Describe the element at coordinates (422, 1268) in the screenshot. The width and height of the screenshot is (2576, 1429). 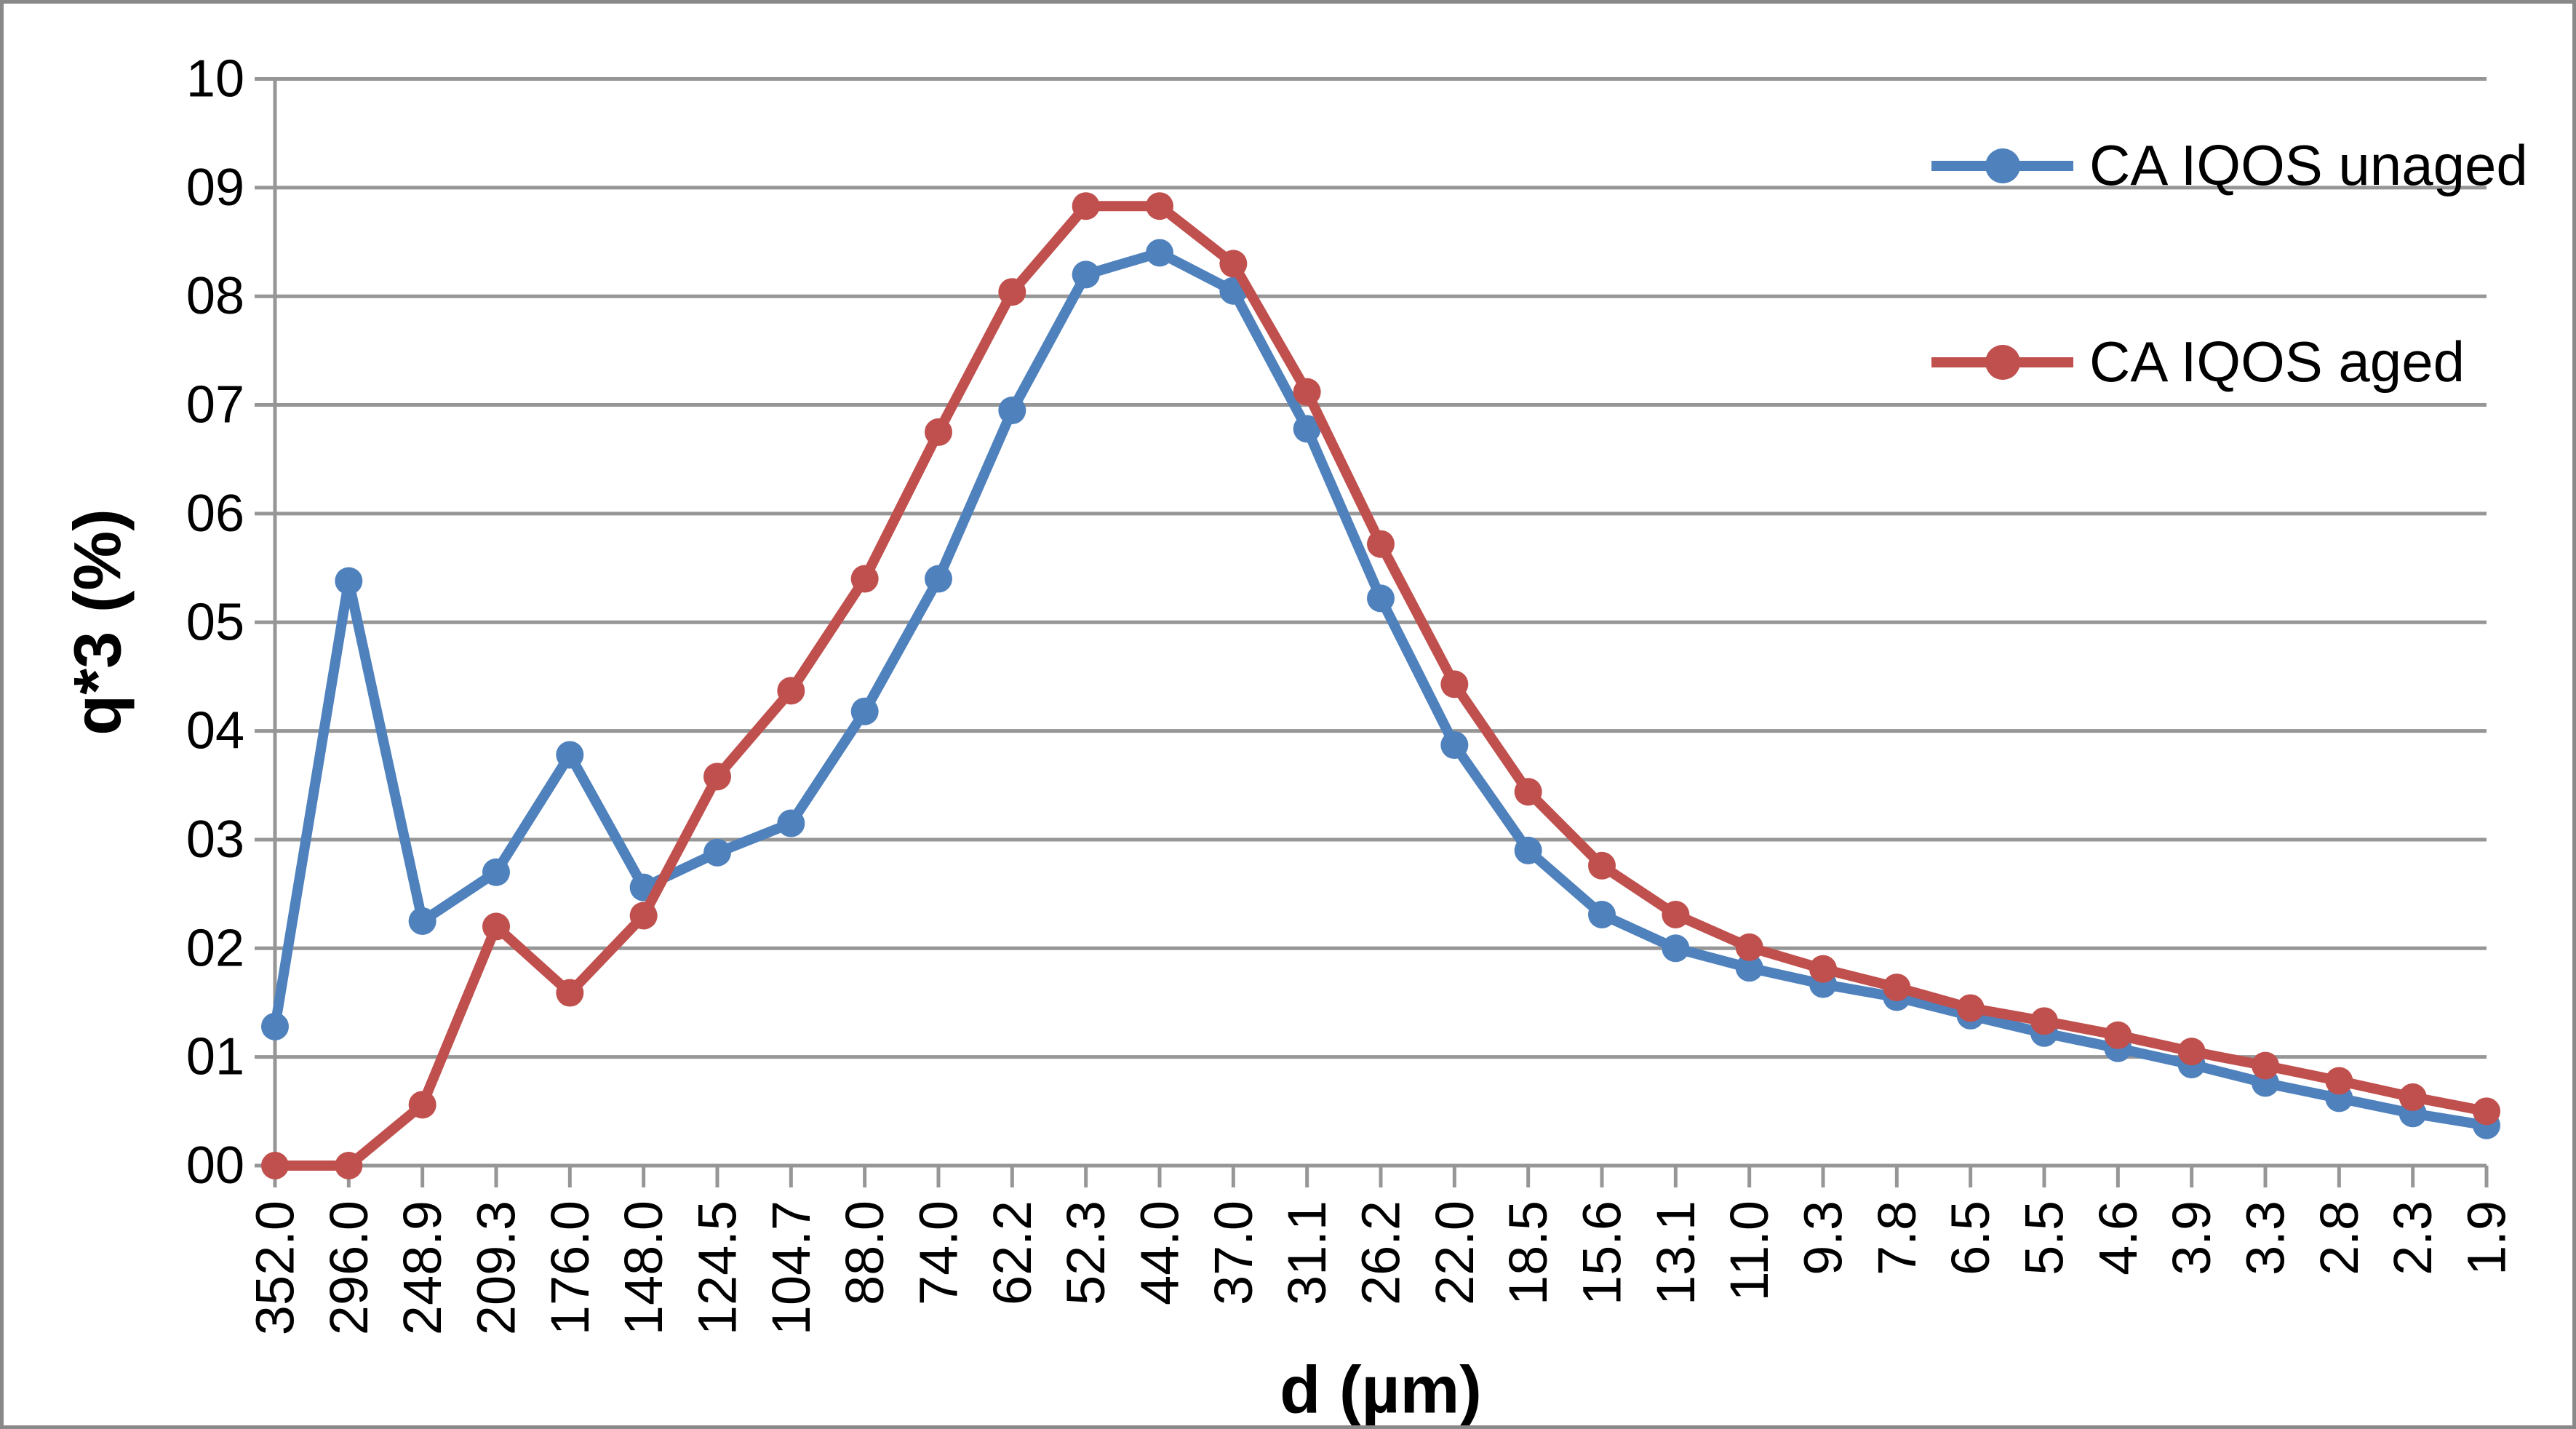
I see `x-tick-label: 248.9` at that location.